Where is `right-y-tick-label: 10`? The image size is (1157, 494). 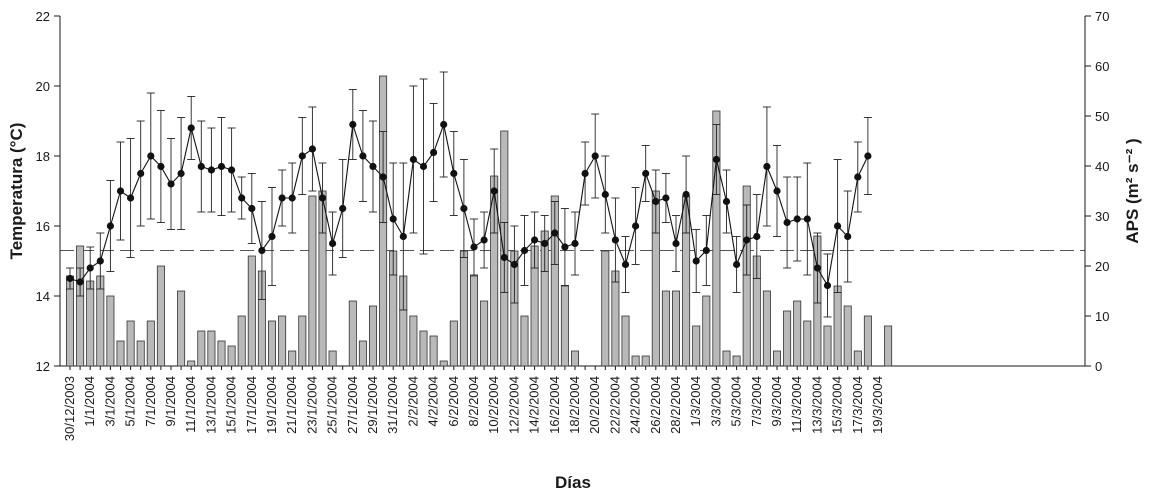 right-y-tick-label: 10 is located at coordinates (1102, 316).